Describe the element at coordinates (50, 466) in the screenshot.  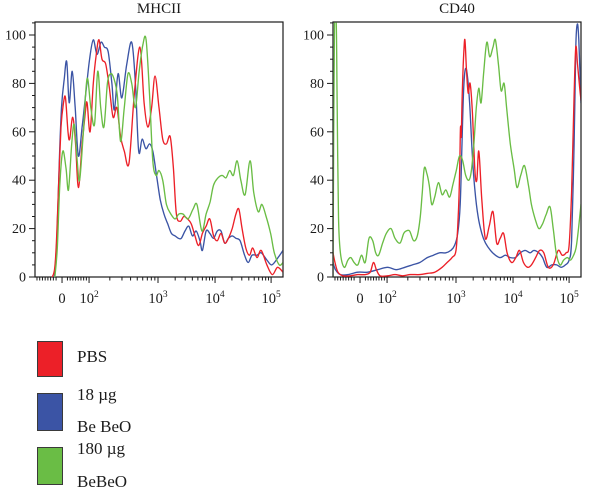
I see `legend-swatch-180ug-bebeo` at that location.